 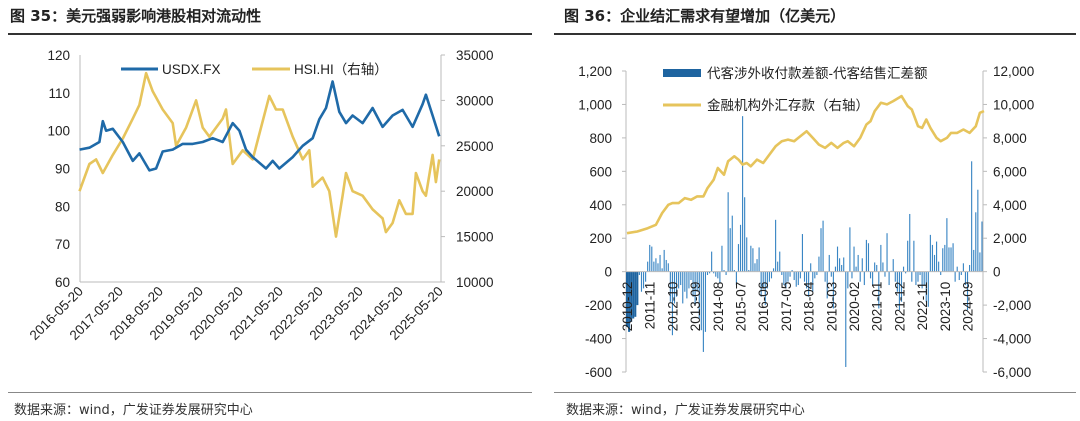 What do you see at coordinates (968, 307) in the screenshot?
I see `x-tick-label: 2024-09` at bounding box center [968, 307].